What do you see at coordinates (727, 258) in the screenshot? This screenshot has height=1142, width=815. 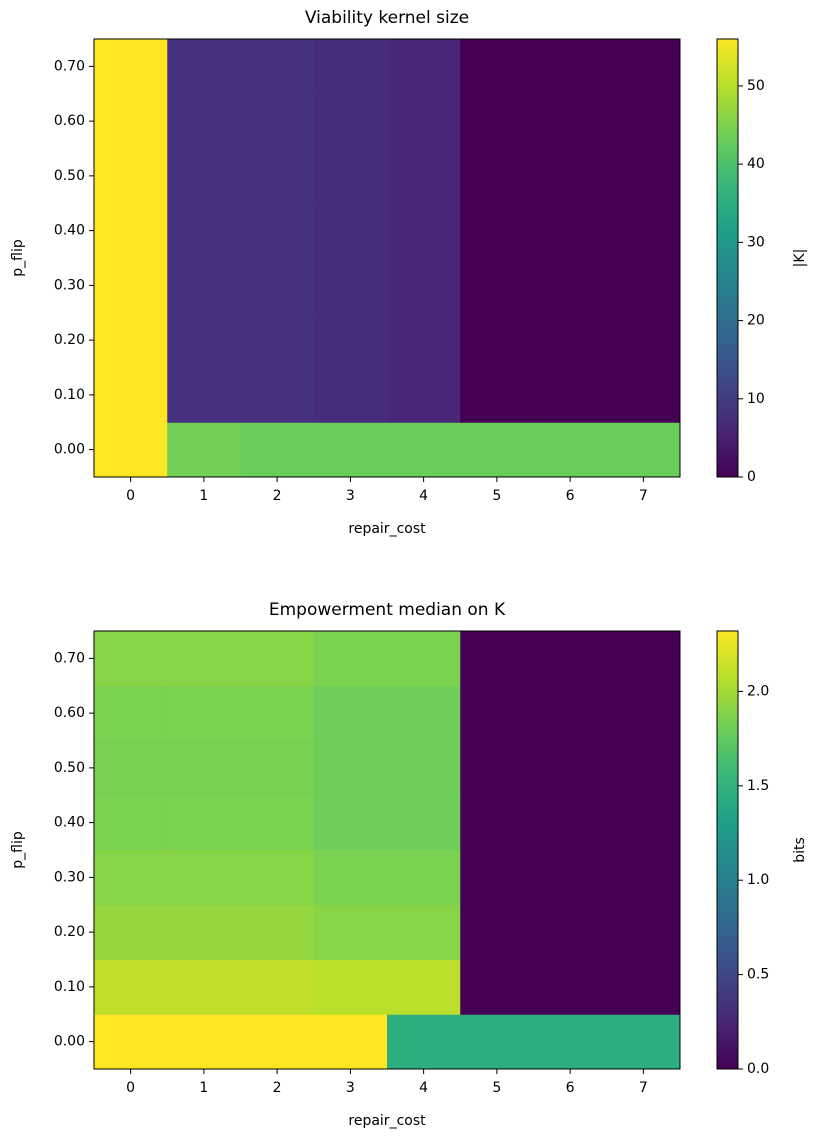 I see `colorbar` at bounding box center [727, 258].